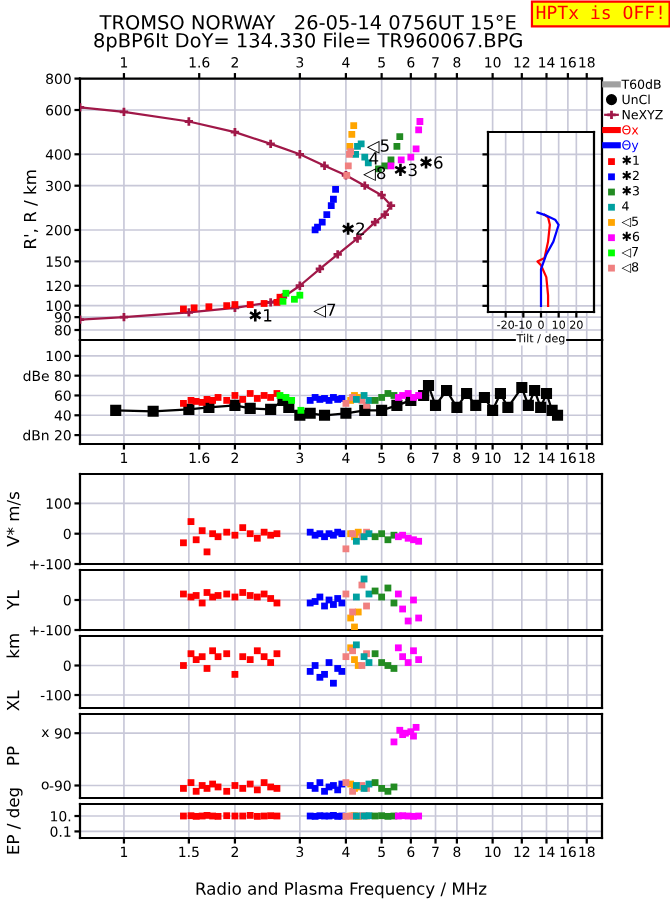 This screenshot has height=902, width=670. Describe the element at coordinates (31, 209) in the screenshot. I see `y-axis-title: R', R / km` at that location.